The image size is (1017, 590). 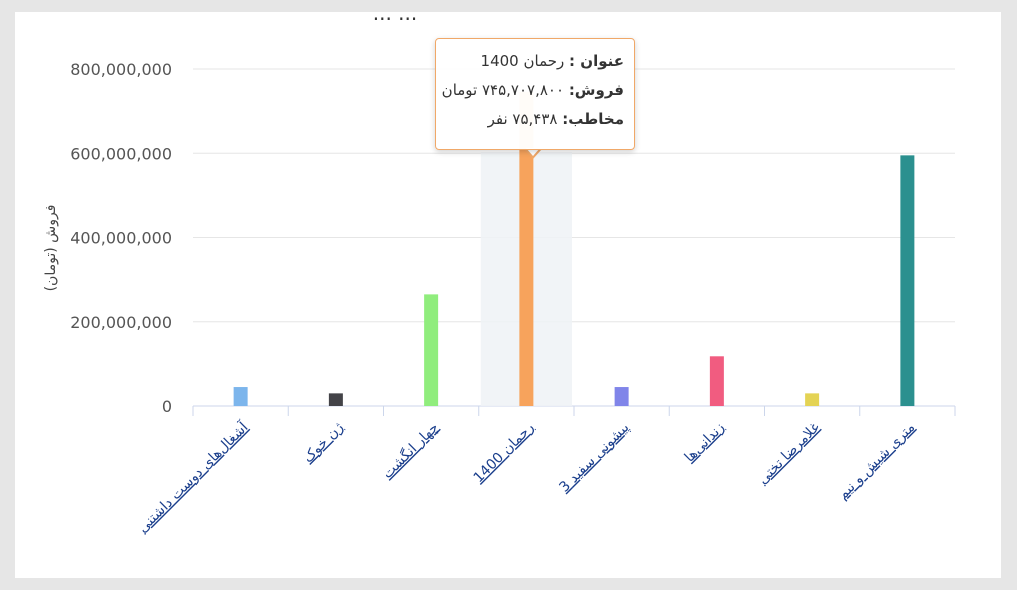 What do you see at coordinates (504, 453) in the screenshot?
I see `x-category-link: رحمان 1400` at bounding box center [504, 453].